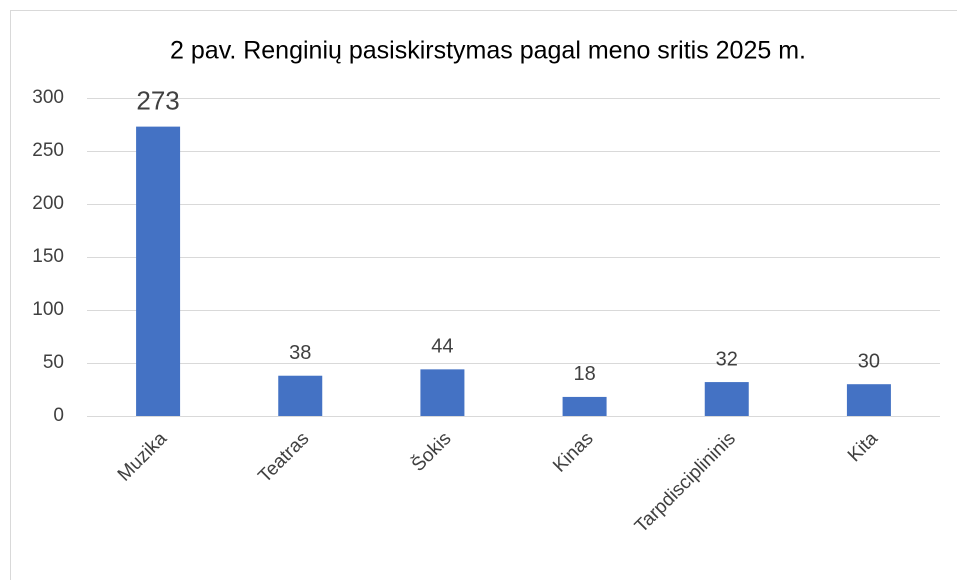 The image size is (957, 580). I want to click on y-tick-label: 200, so click(48, 203).